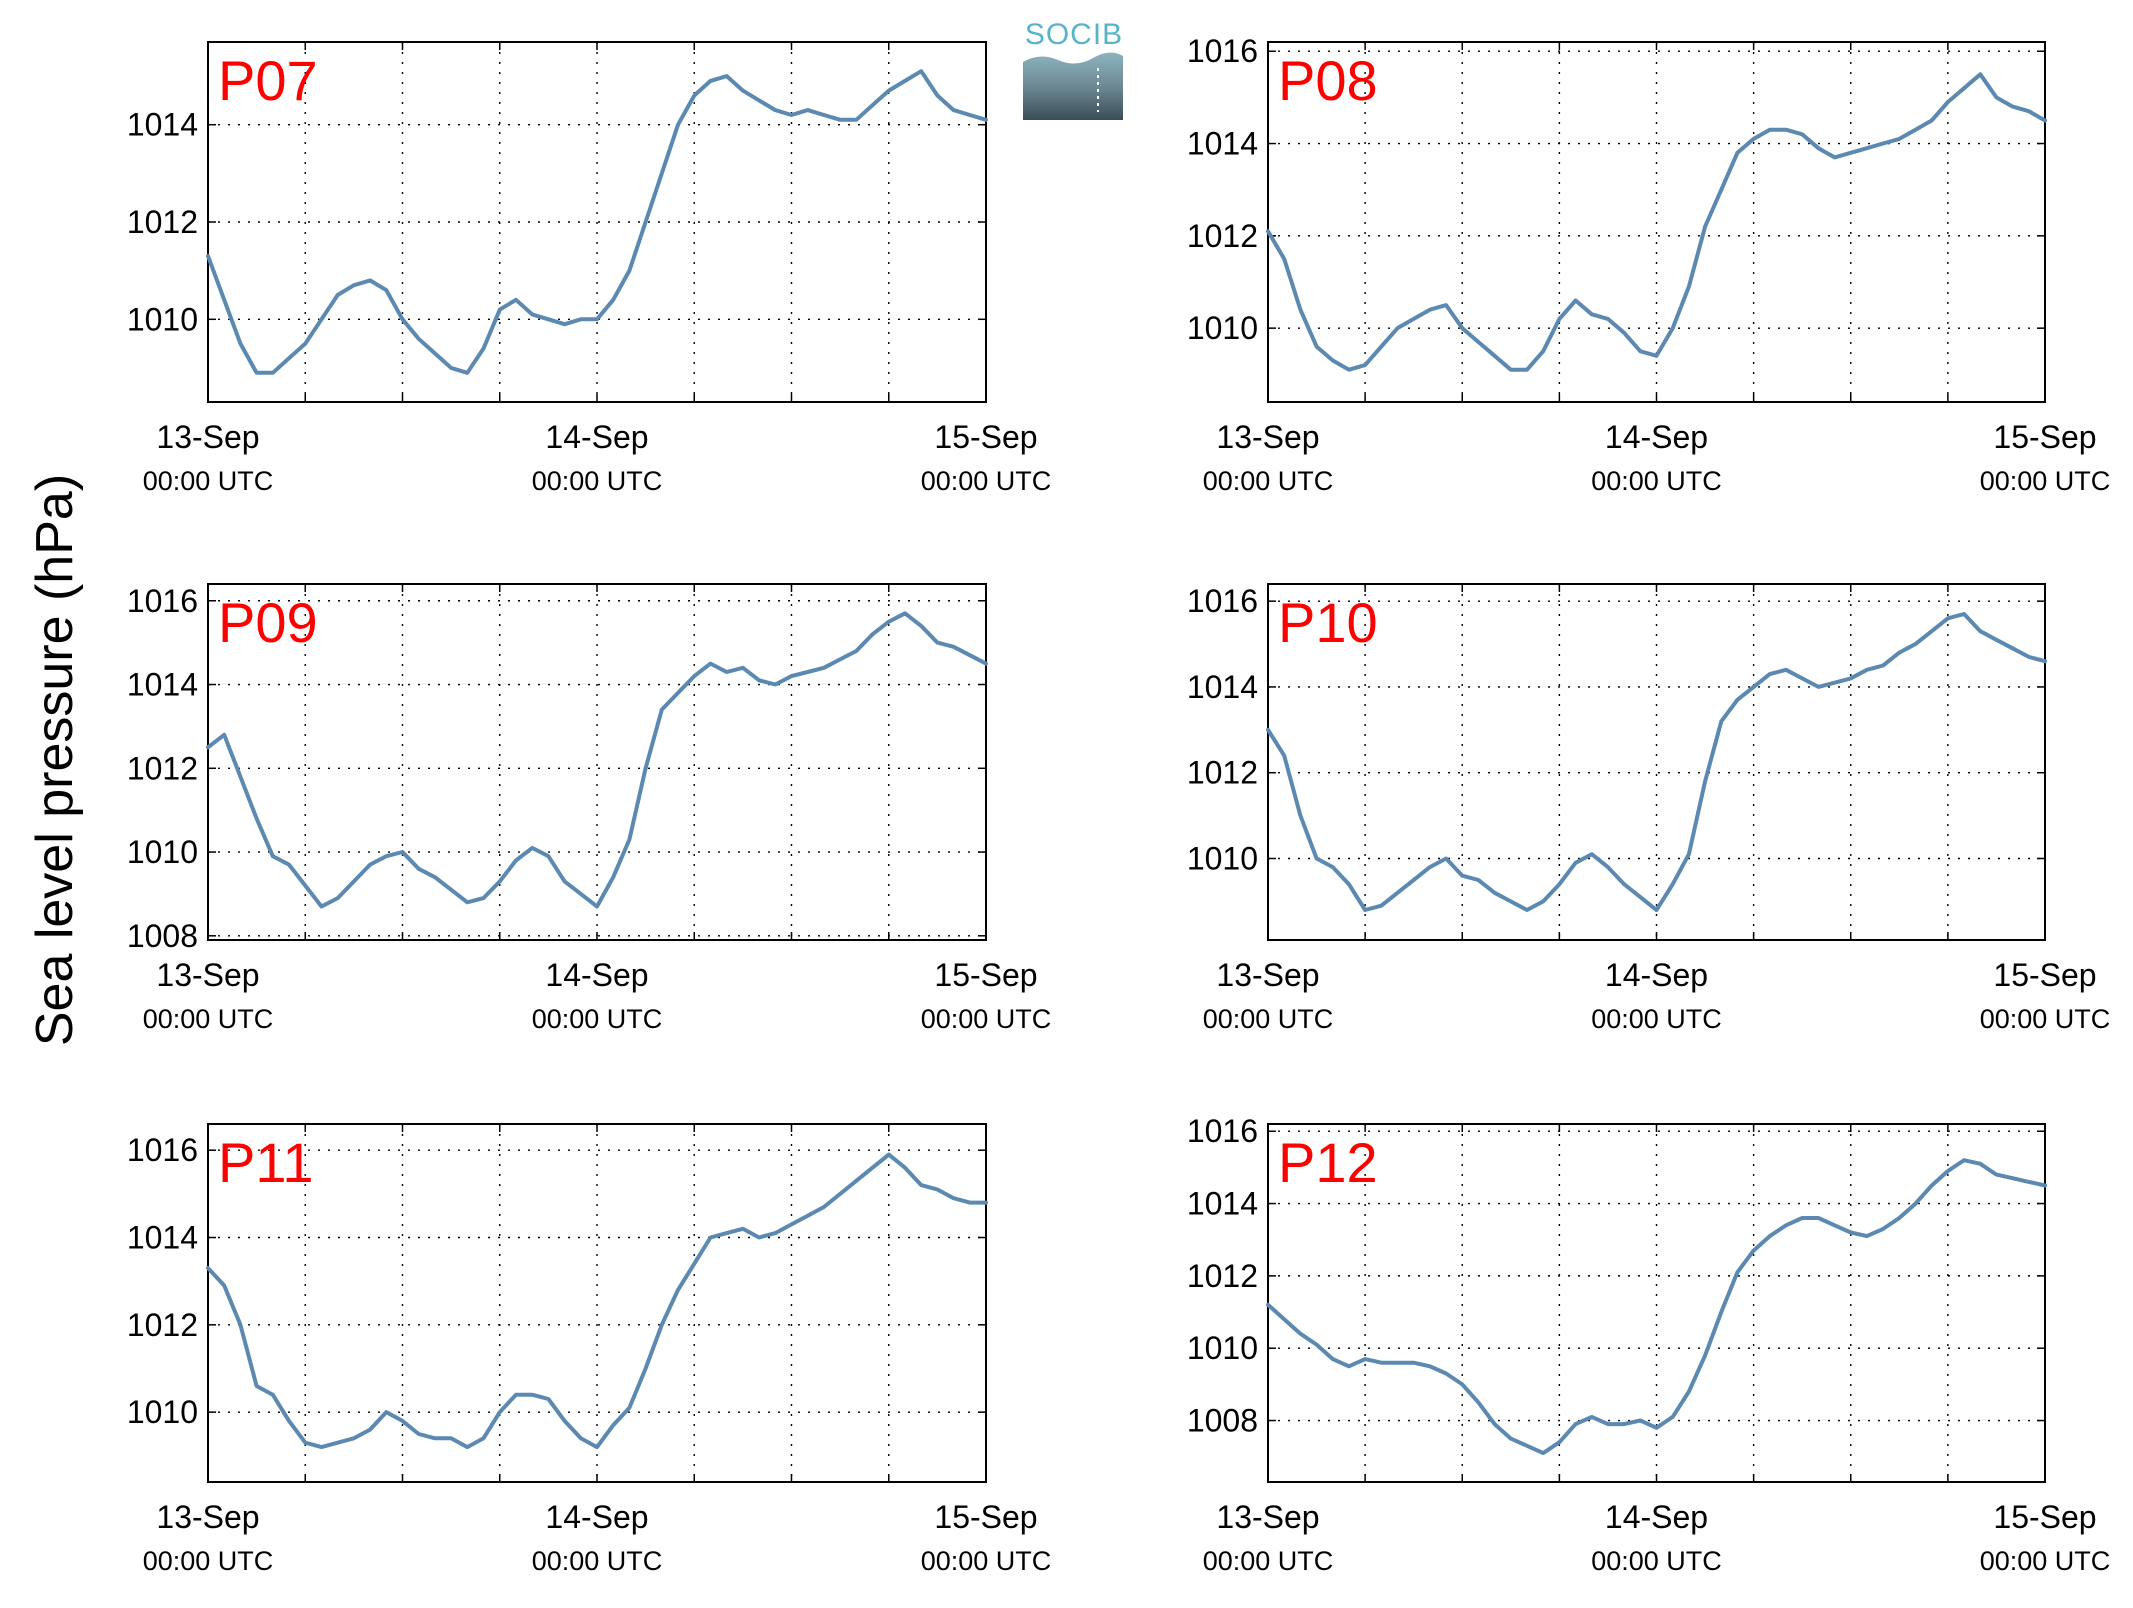  Describe the element at coordinates (1328, 622) in the screenshot. I see `station-label: P10` at that location.